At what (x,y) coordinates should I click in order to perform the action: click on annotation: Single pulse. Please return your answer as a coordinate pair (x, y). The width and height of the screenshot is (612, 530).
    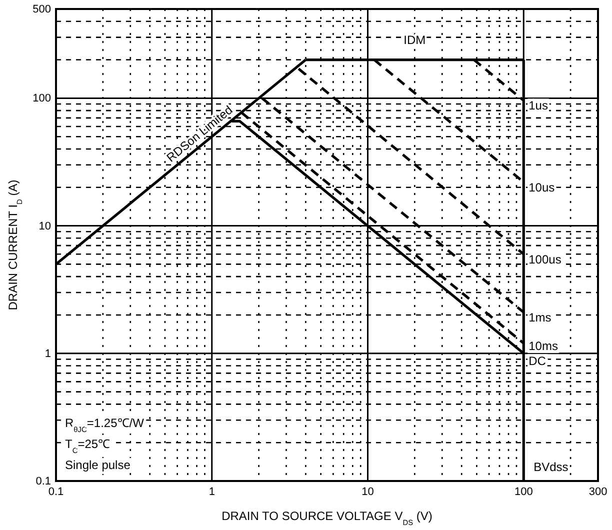
    Looking at the image, I should click on (98, 465).